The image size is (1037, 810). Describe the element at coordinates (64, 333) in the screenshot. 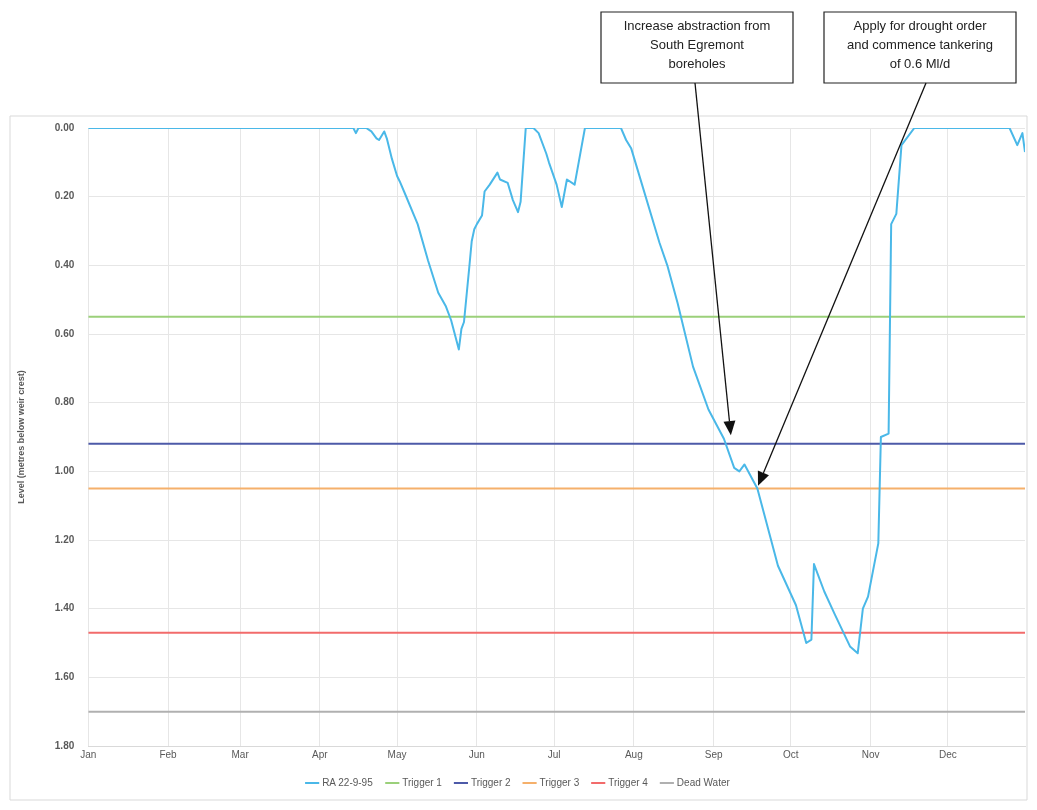

I see `y-tick-label: 0.60` at that location.